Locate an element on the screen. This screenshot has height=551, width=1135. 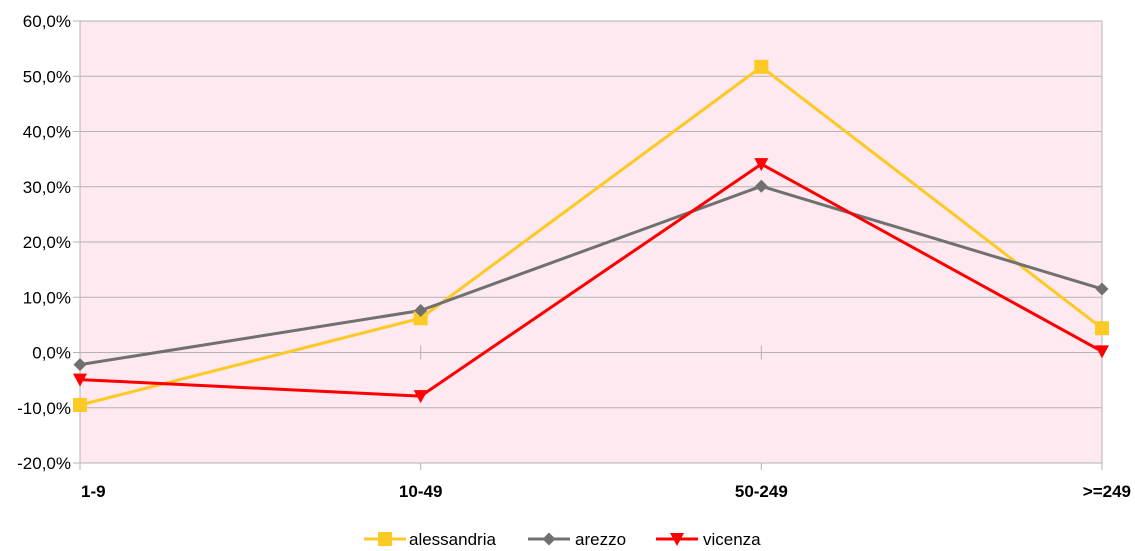
y-tick-label: -20,0% is located at coordinates (44, 463).